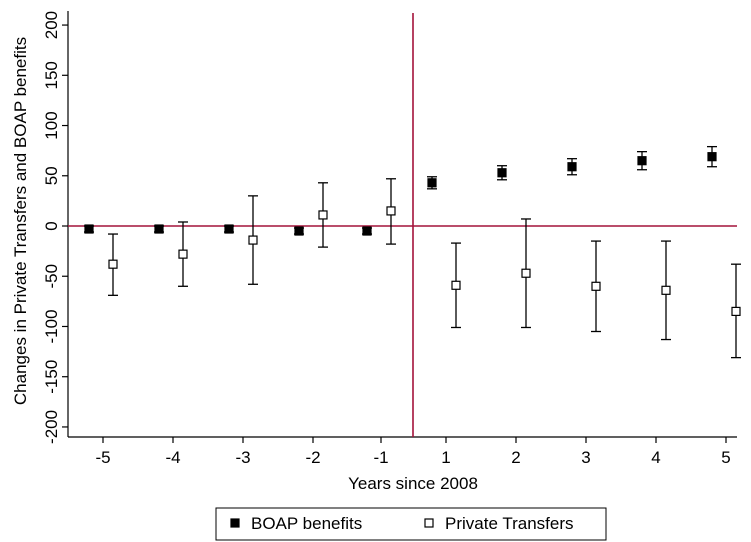 This screenshot has height=542, width=751. I want to click on y-tick-label: 200, so click(51, 25).